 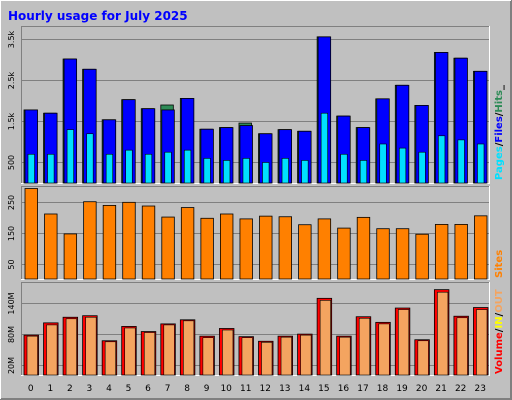 I want to click on legend-sites: Sites, so click(x=499, y=264).